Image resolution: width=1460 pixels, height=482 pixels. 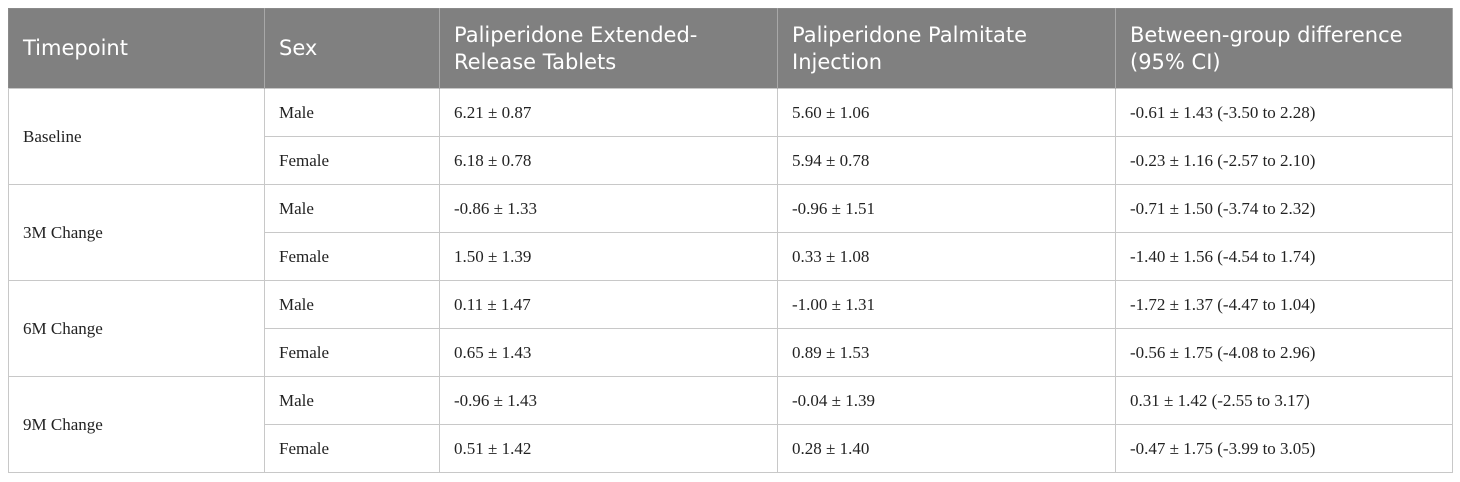 What do you see at coordinates (1284, 448) in the screenshot?
I see `value-cell: -0.47 ± 1.75 (-3.99 to 3.05)` at bounding box center [1284, 448].